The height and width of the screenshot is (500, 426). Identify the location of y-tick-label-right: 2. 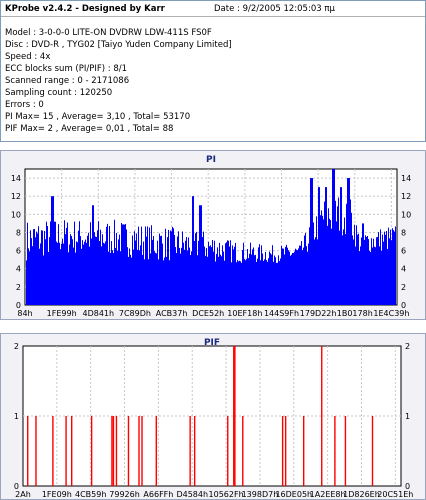
(403, 287).